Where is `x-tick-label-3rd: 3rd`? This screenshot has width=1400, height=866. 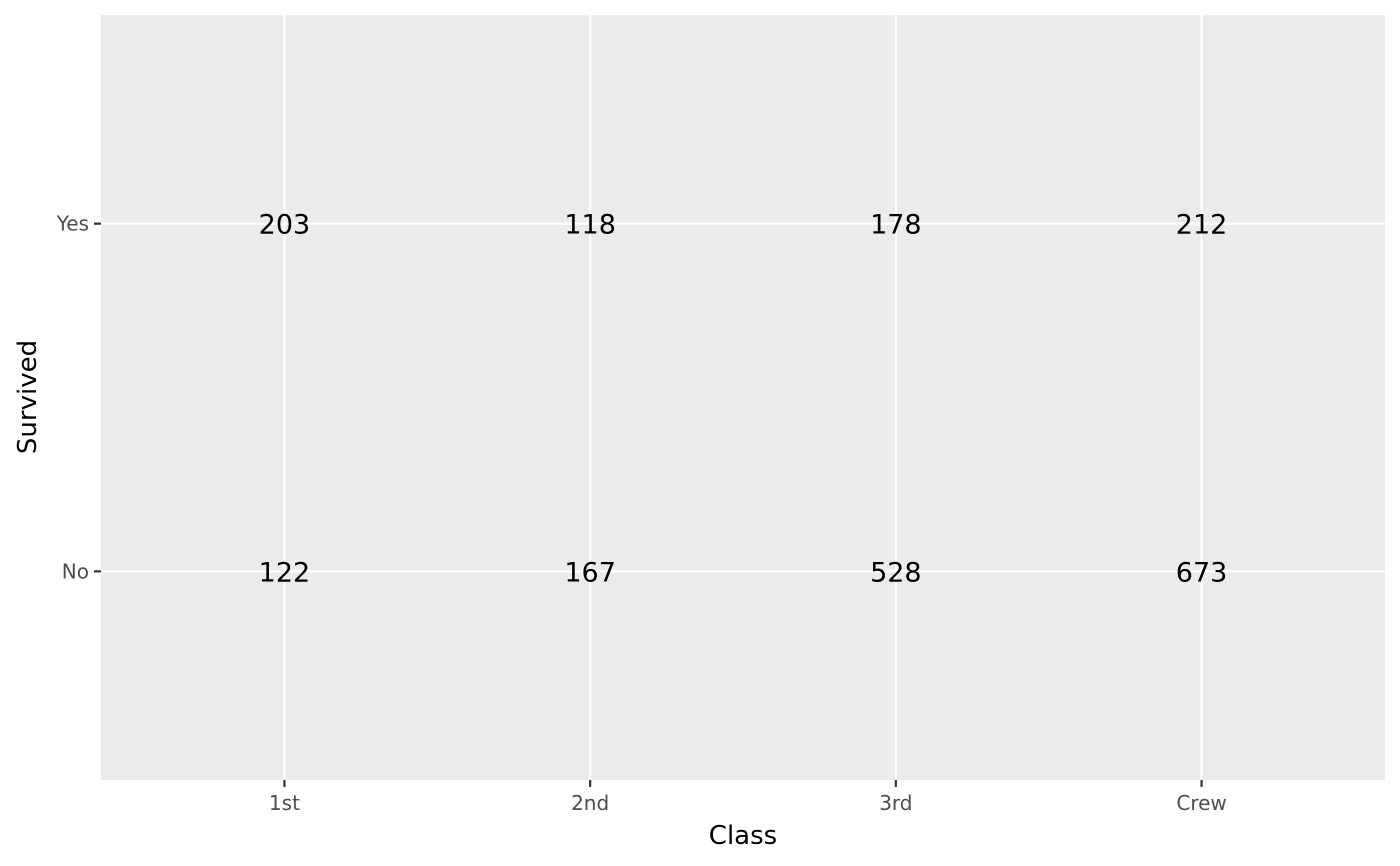
x-tick-label-3rd: 3rd is located at coordinates (895, 803).